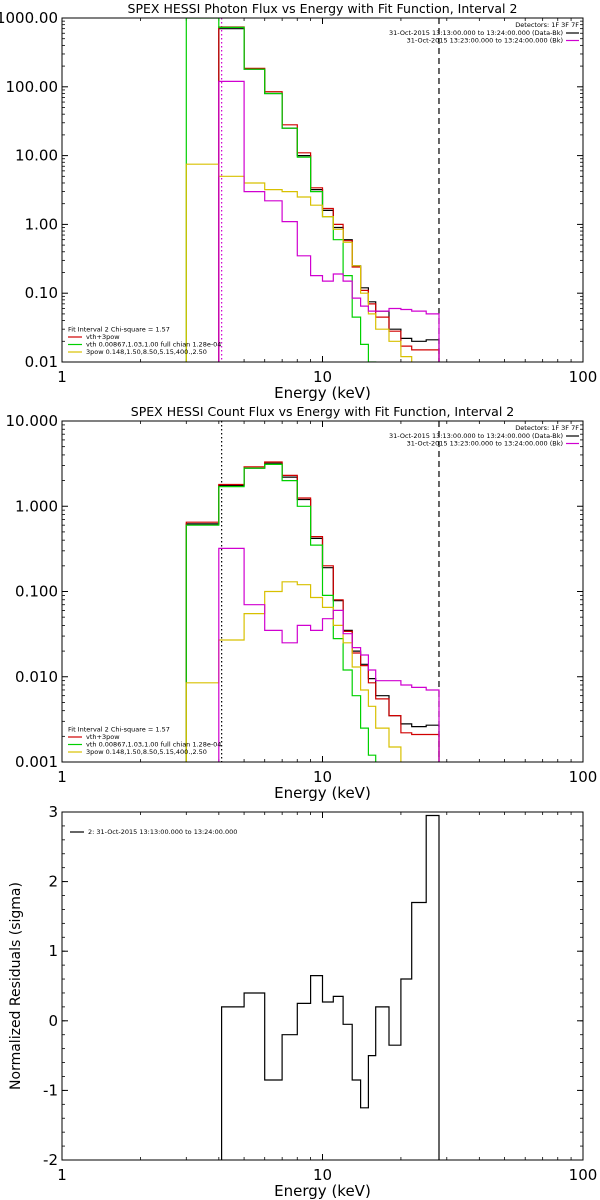 This screenshot has height=1200, width=600. Describe the element at coordinates (50, 1090) in the screenshot. I see `y-tick-label: -1` at that location.